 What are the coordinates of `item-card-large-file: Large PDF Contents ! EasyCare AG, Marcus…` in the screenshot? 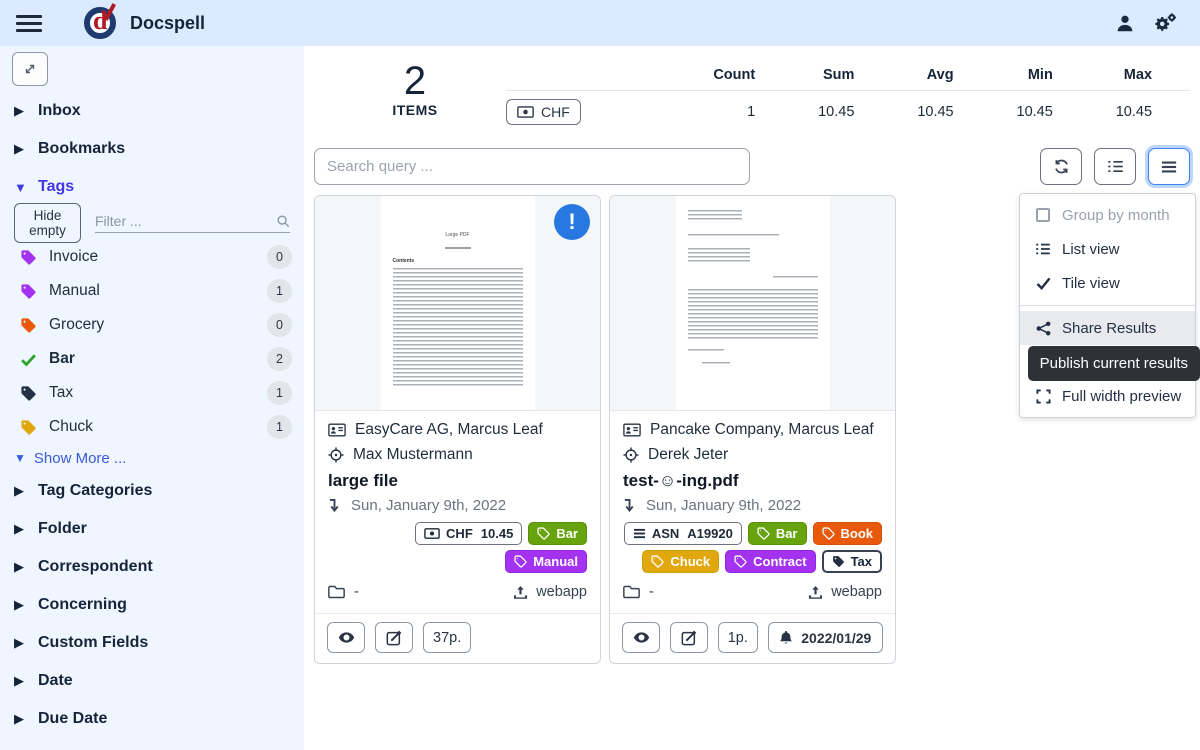 It's located at (457, 429).